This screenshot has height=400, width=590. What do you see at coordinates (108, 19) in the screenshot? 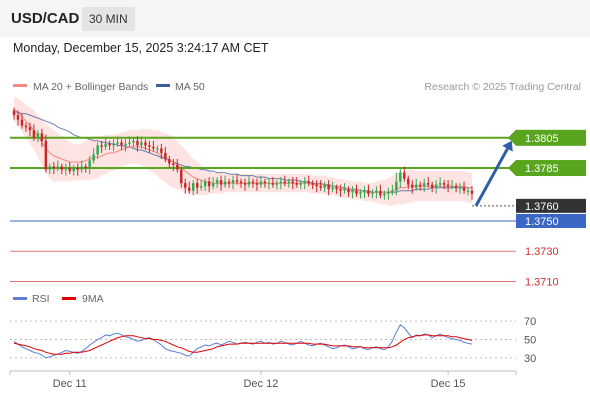
I see `timeframe-badge: 30 MIN` at bounding box center [108, 19].